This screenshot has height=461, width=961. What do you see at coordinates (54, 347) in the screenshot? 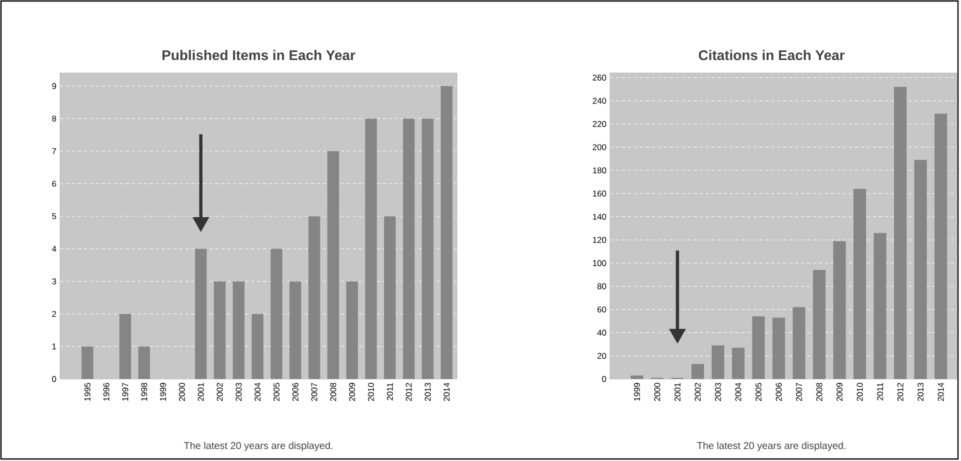
I see `y-tick-label: 1` at bounding box center [54, 347].